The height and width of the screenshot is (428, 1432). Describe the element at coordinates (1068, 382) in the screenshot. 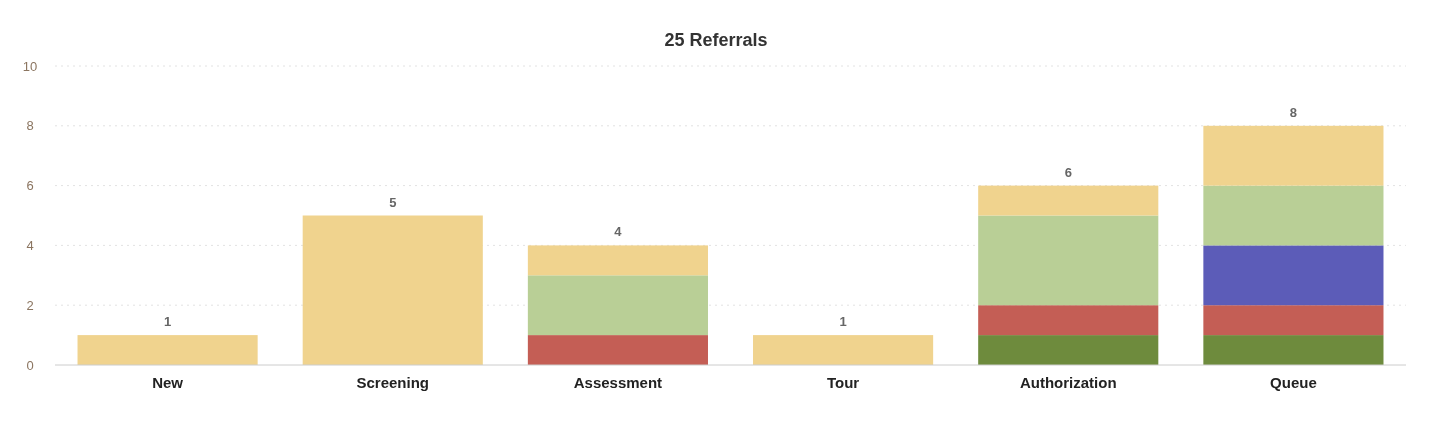

I see `x-tick-label: Authorization` at that location.